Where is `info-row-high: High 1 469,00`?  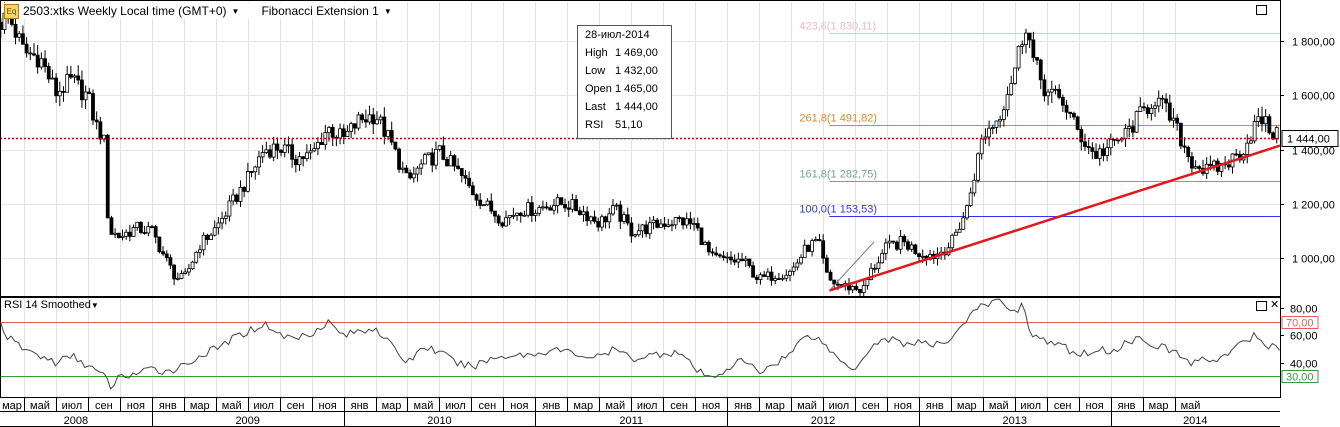 info-row-high: High 1 469,00 is located at coordinates (621, 53).